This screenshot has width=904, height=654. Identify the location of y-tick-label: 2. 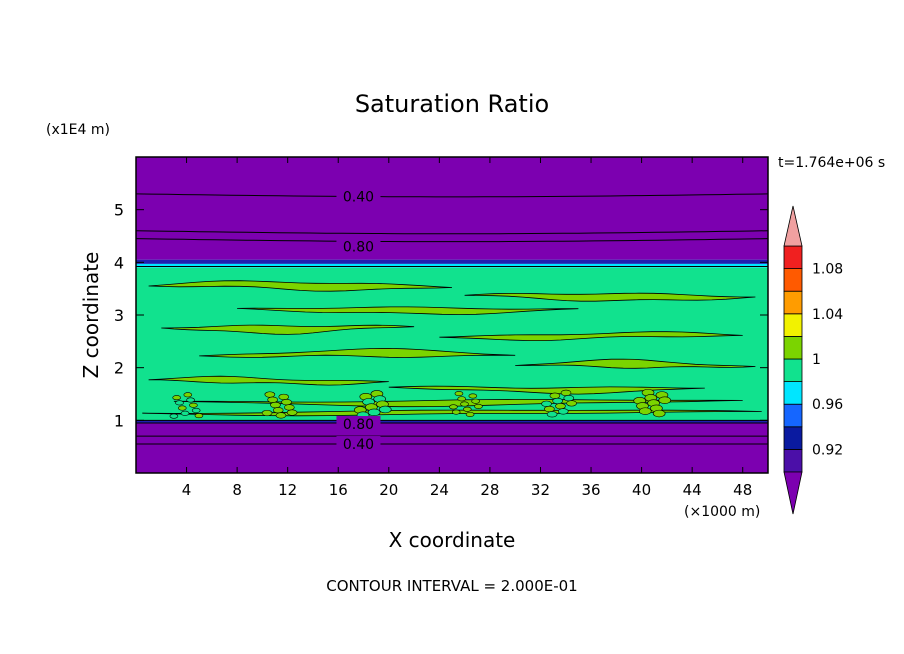
(119, 368).